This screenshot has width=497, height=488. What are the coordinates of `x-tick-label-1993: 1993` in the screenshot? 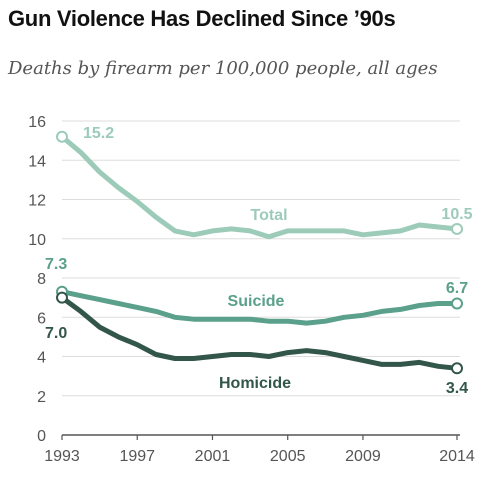 It's located at (62, 456).